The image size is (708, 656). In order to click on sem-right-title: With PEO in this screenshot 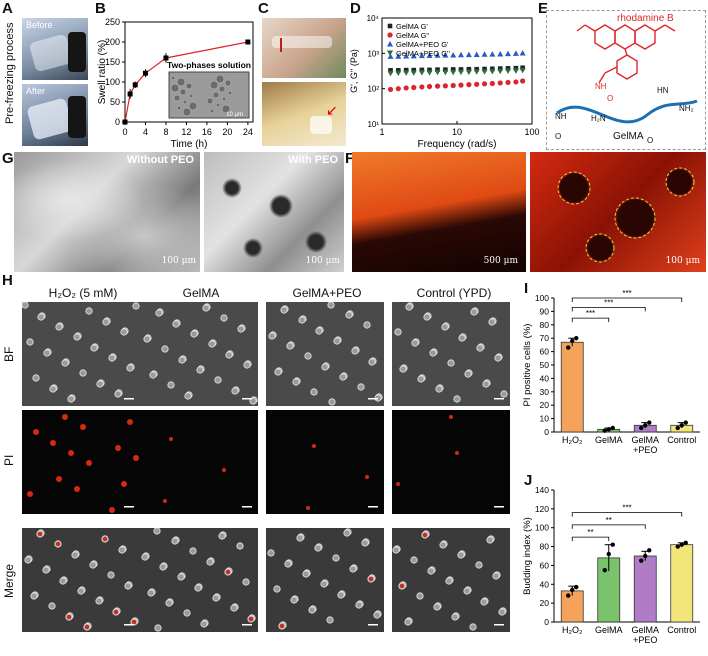, I will do `click(312, 160)`.